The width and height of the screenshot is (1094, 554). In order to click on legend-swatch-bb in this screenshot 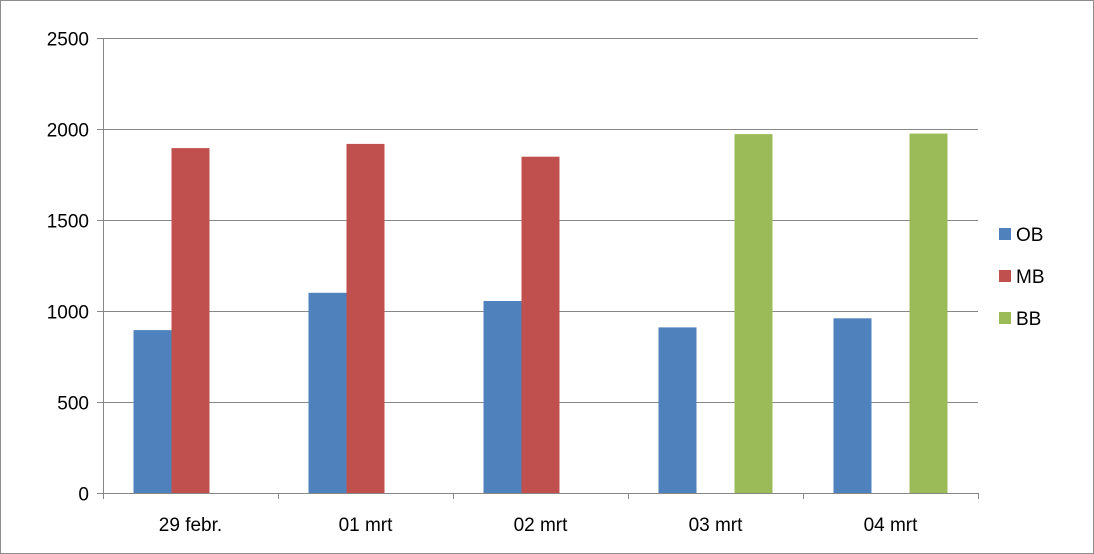, I will do `click(1005, 318)`.